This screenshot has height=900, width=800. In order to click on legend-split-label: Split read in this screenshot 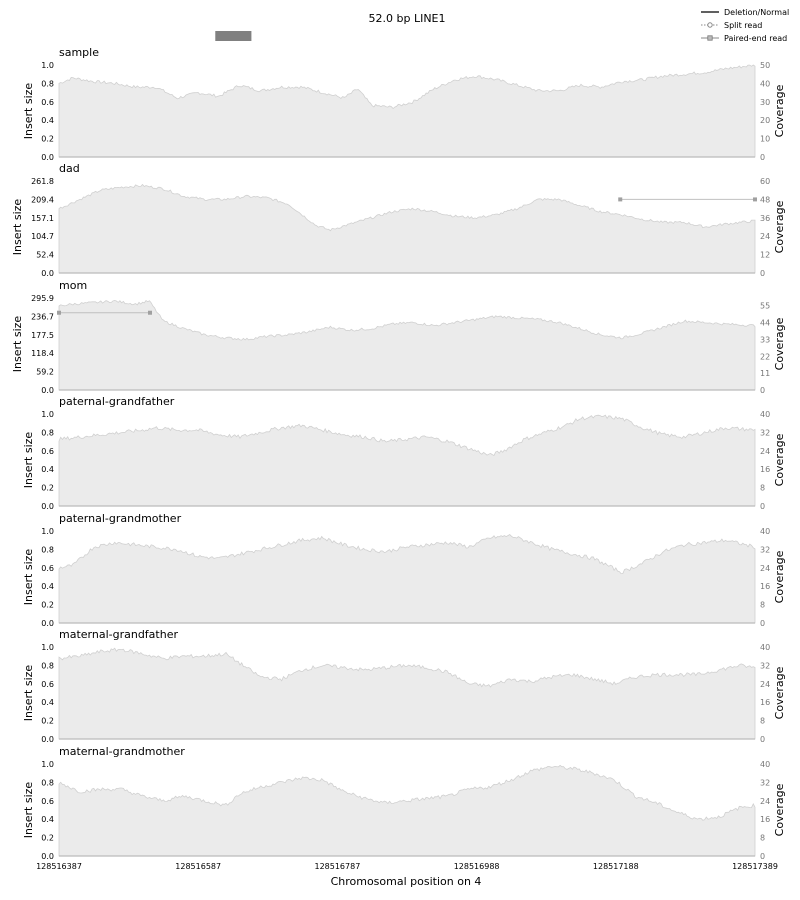, I will do `click(743, 25)`.